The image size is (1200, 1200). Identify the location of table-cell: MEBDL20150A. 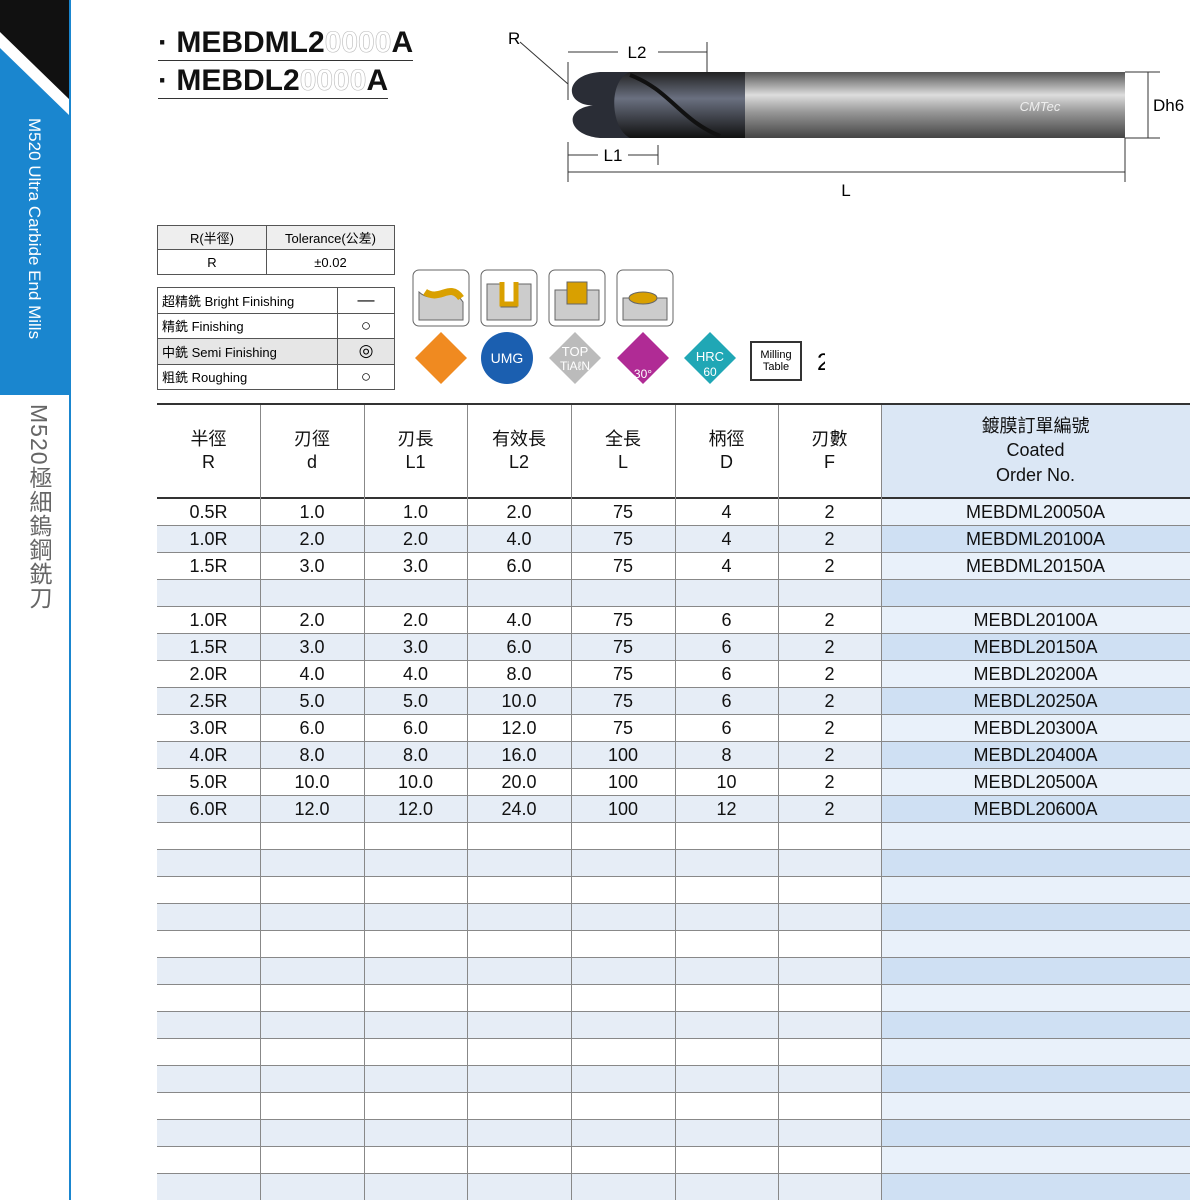
(1035, 647).